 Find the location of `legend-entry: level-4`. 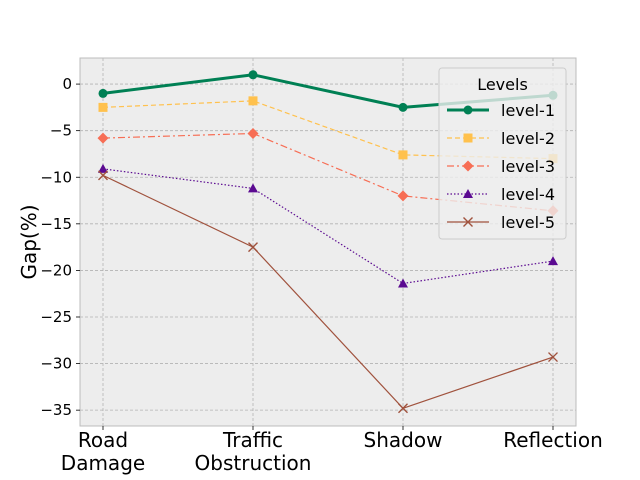

legend-entry: level-4 is located at coordinates (501, 194).